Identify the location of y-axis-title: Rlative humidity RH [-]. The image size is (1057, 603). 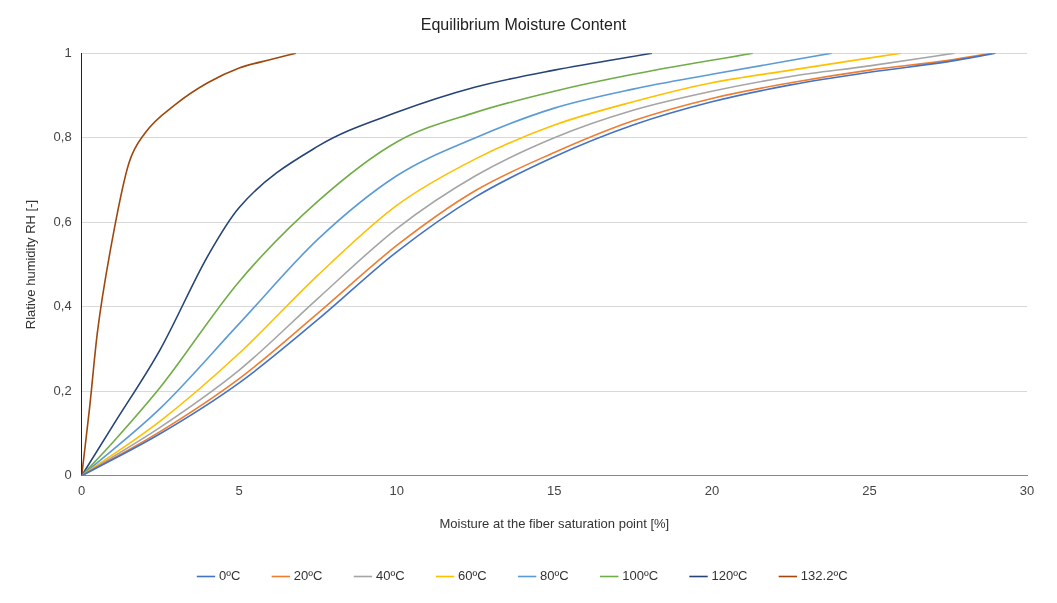
(31, 264).